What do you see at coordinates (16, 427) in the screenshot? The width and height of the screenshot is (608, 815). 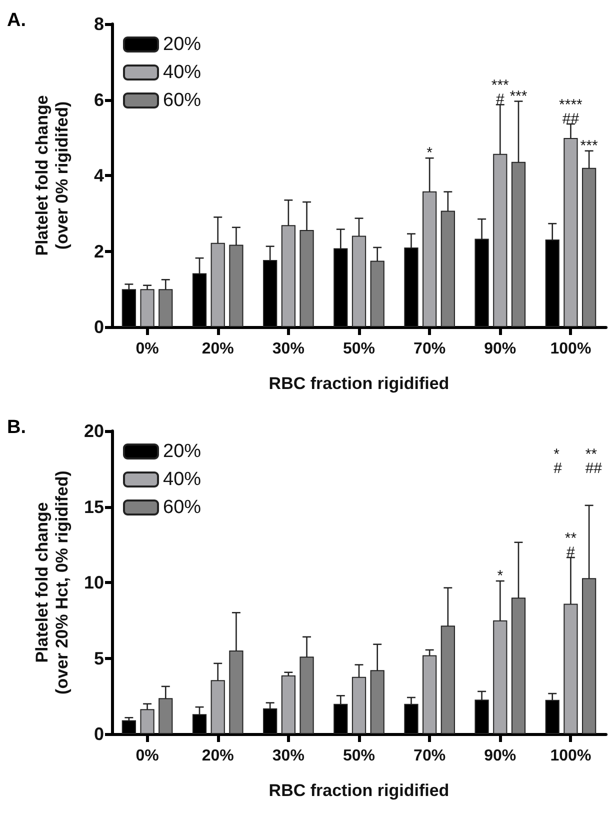 I see `chart-title: B.` at bounding box center [16, 427].